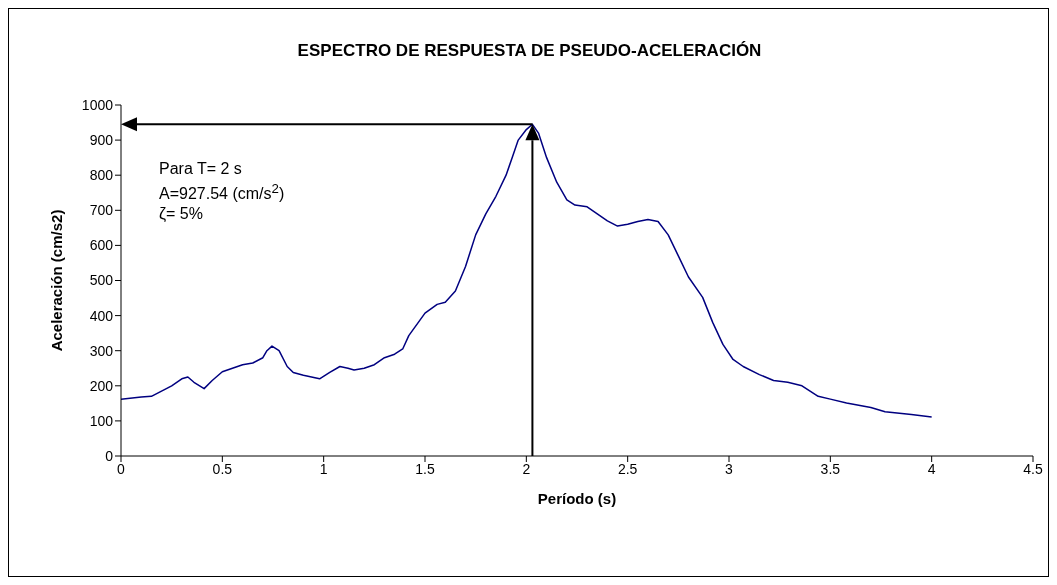 Image resolution: width=1057 pixels, height=585 pixels. Describe the element at coordinates (1033, 468) in the screenshot. I see `x-tick-label: 4.5` at that location.